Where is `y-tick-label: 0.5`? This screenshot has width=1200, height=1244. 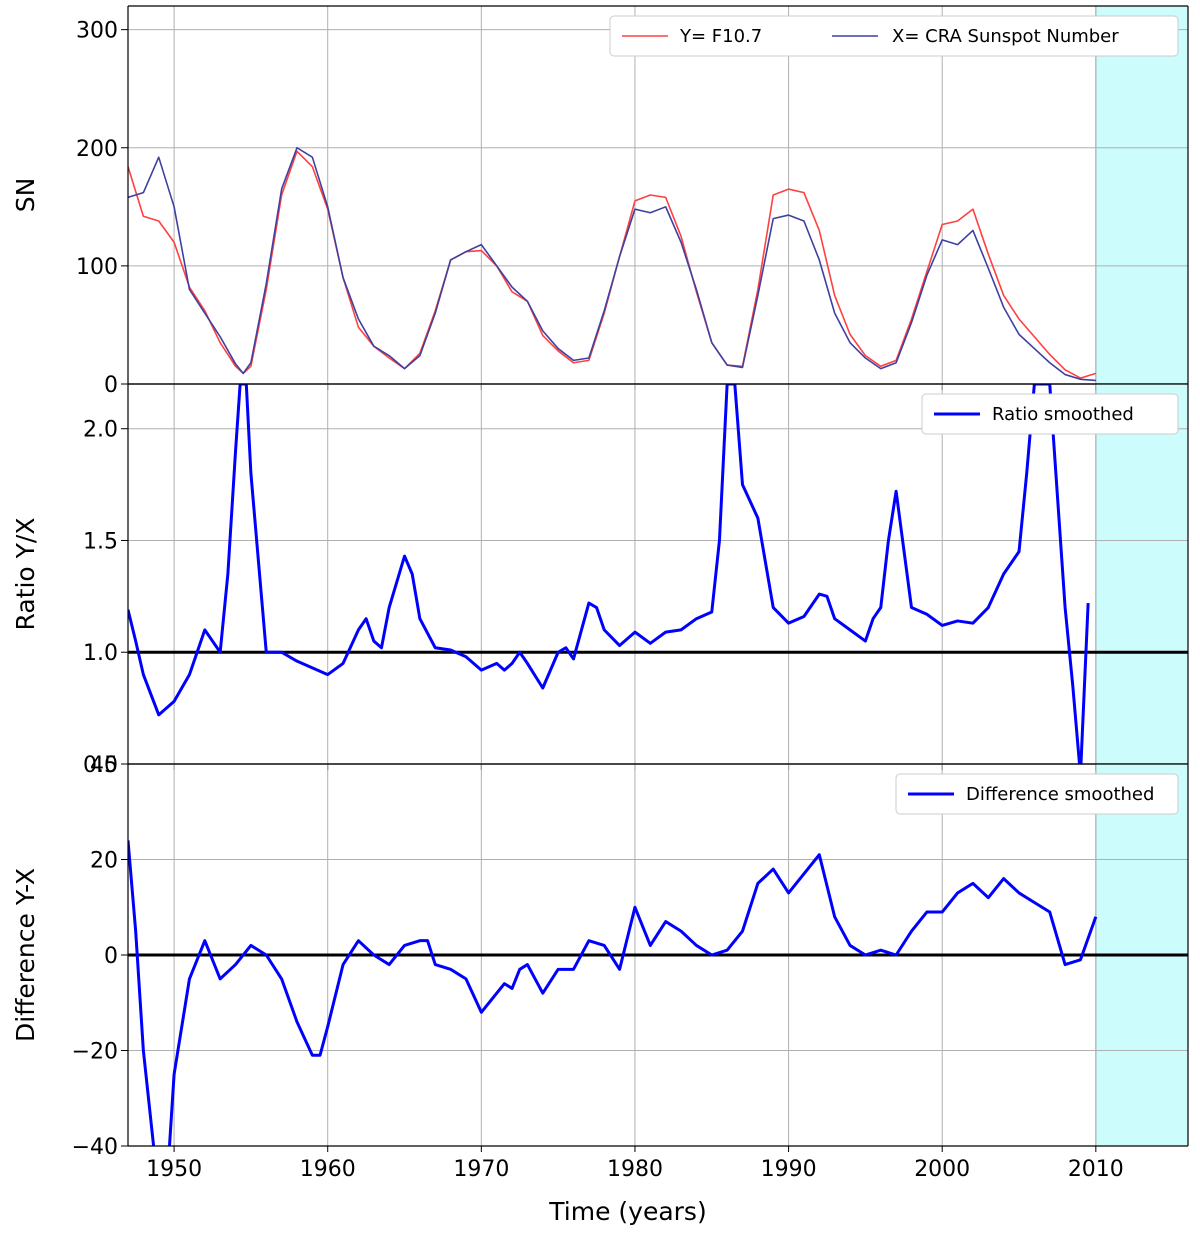
y-tick-label: 0.5 is located at coordinates (100, 765).